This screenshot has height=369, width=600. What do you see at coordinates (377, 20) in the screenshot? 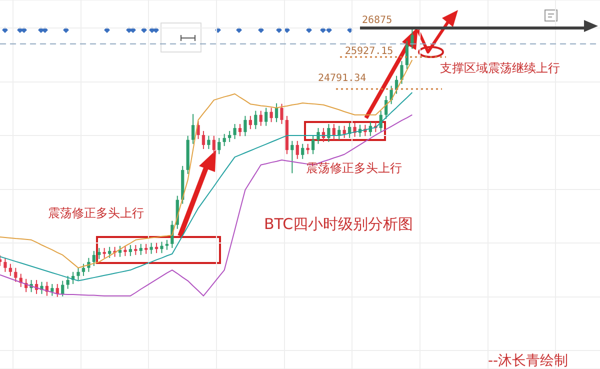
I see `text: 26875` at bounding box center [377, 20].